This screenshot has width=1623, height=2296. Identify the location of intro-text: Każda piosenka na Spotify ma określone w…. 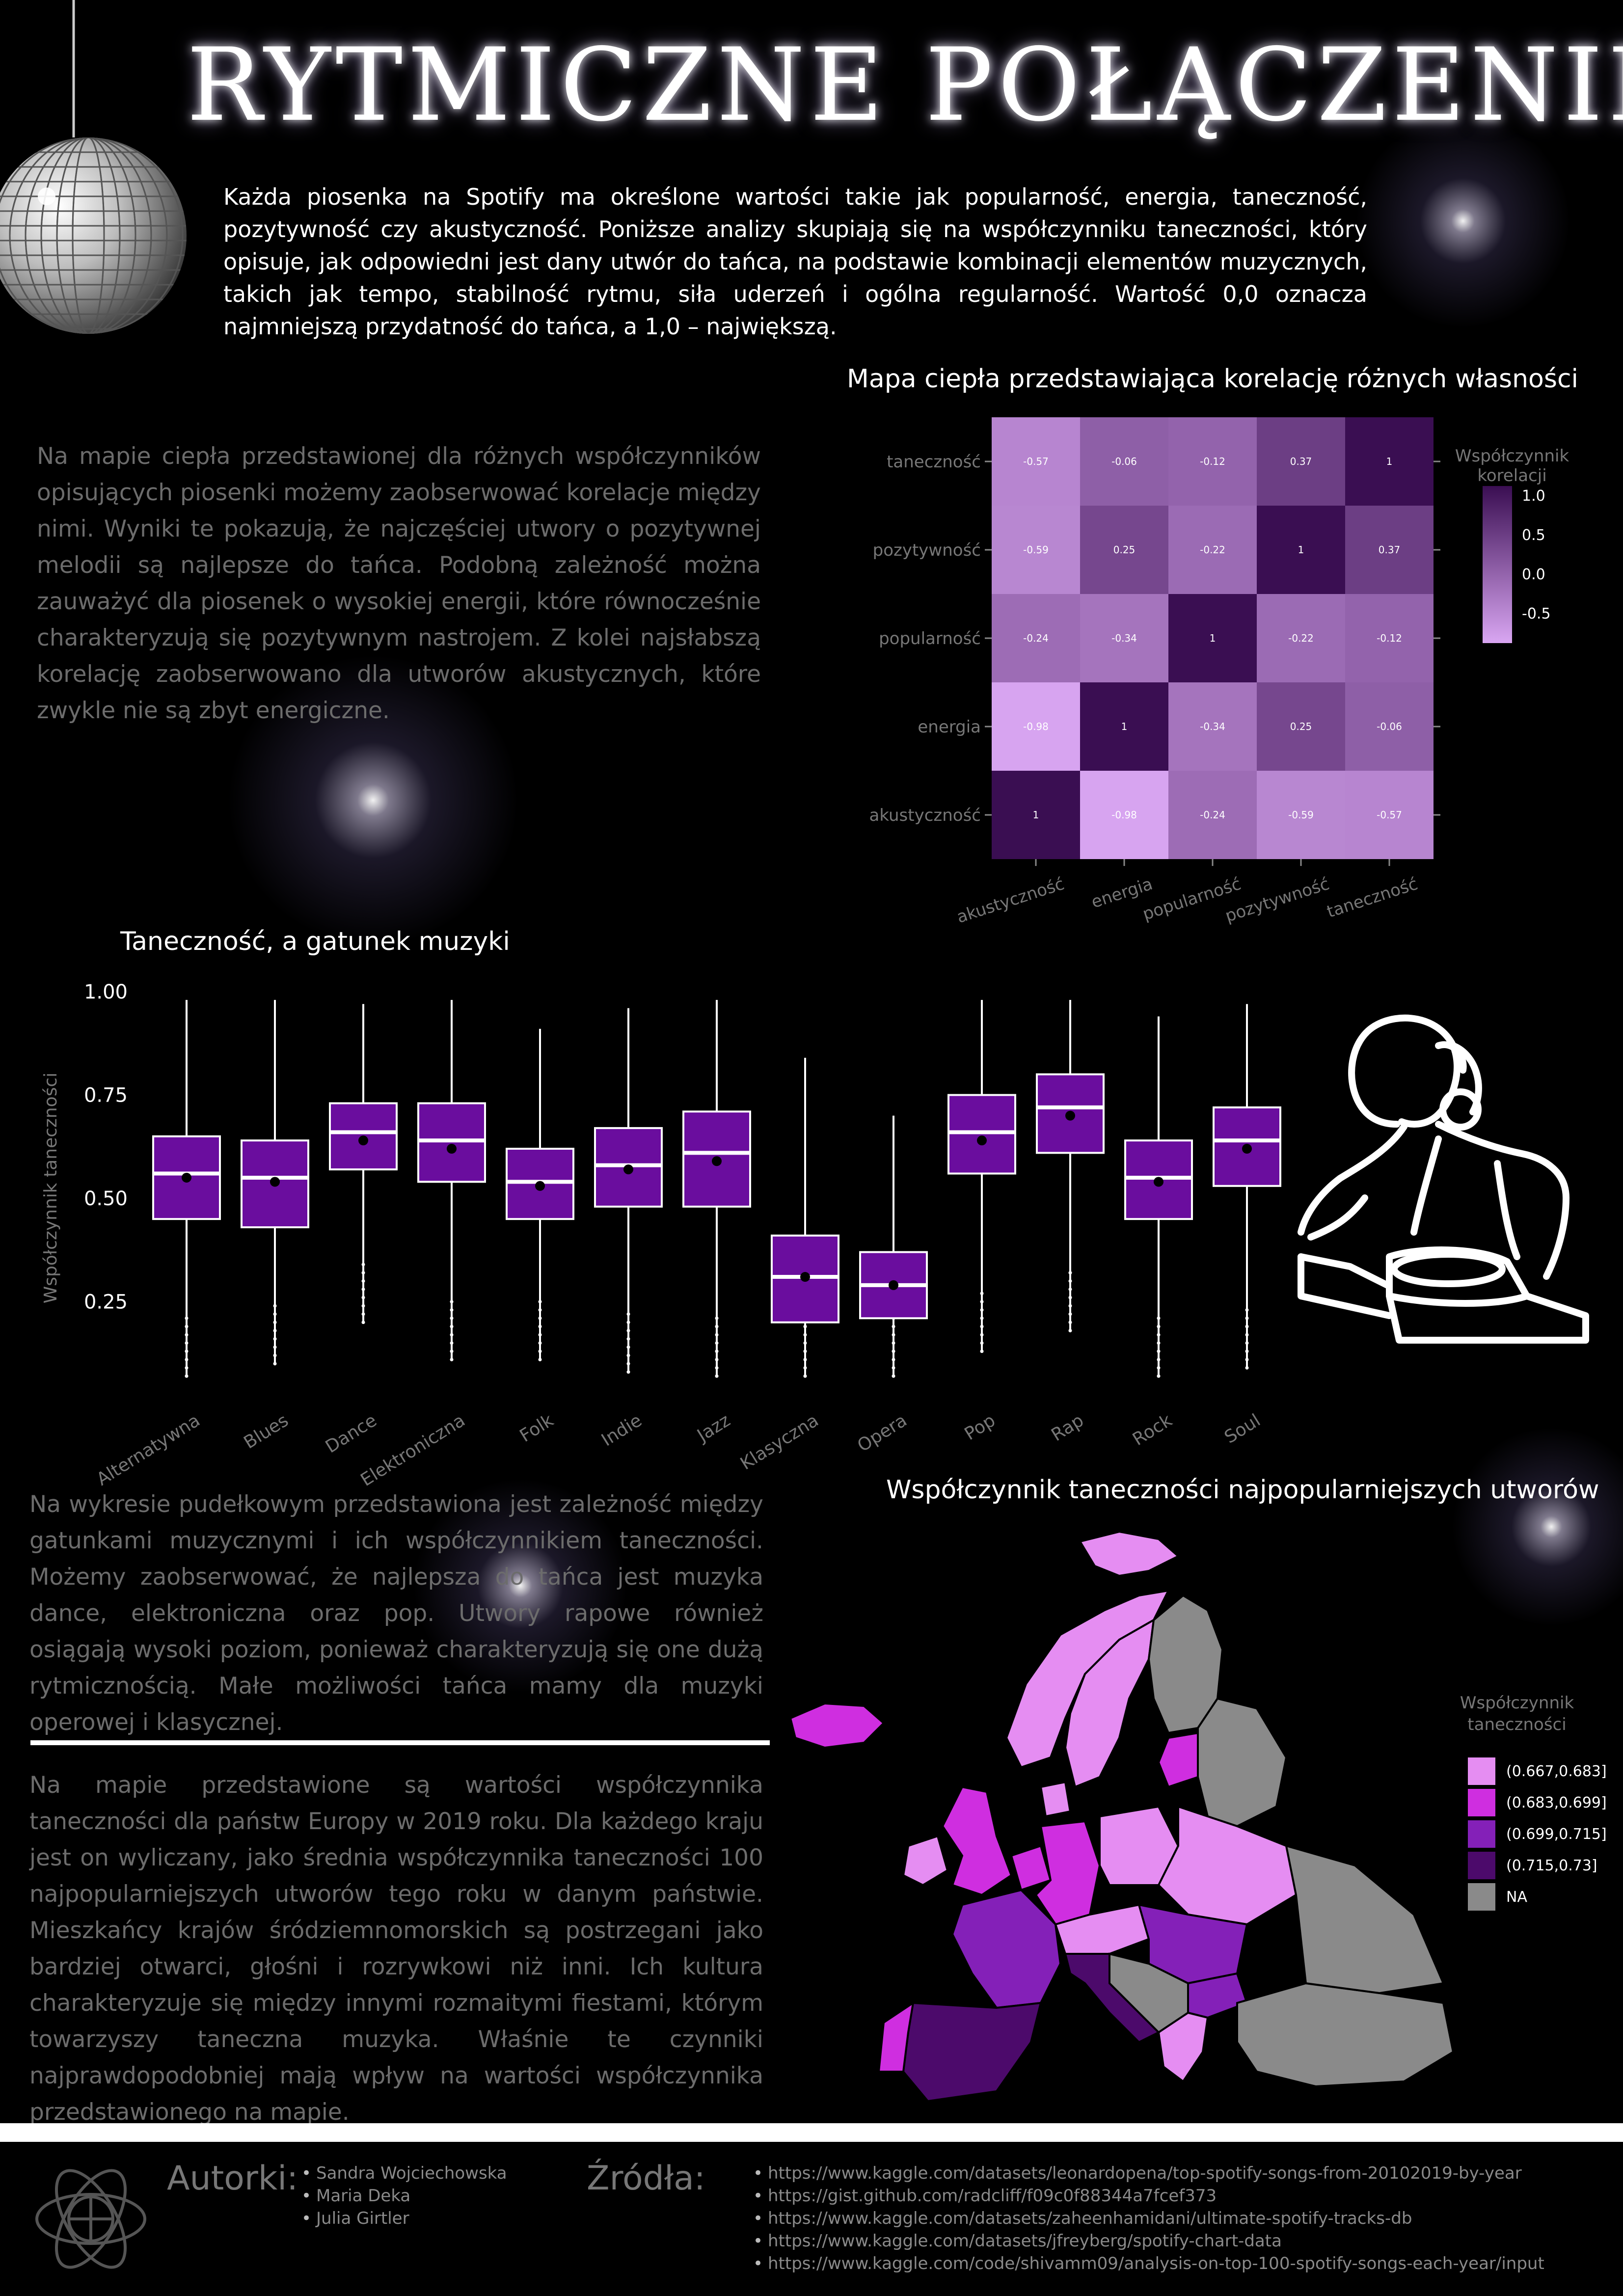
(795, 262).